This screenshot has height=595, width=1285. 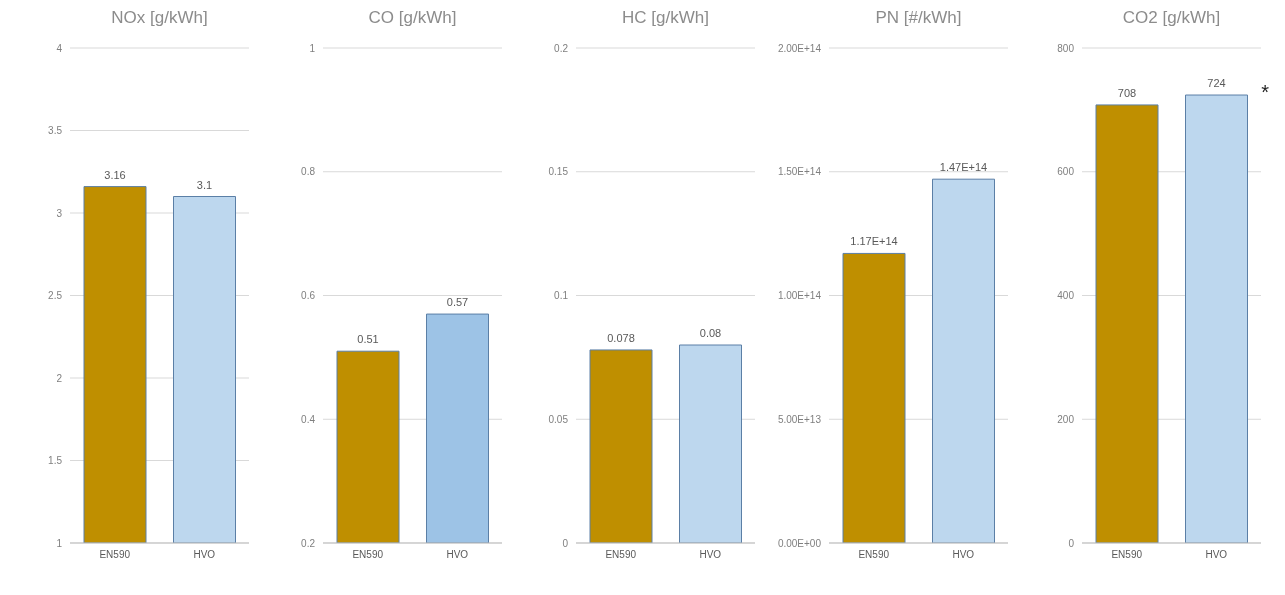 I want to click on data-label: 0.078, so click(x=621, y=337).